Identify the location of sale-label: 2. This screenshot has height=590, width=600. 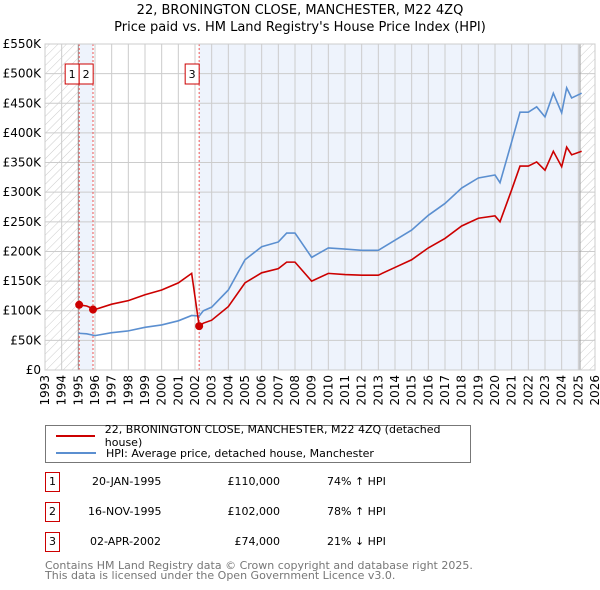
(86, 74).